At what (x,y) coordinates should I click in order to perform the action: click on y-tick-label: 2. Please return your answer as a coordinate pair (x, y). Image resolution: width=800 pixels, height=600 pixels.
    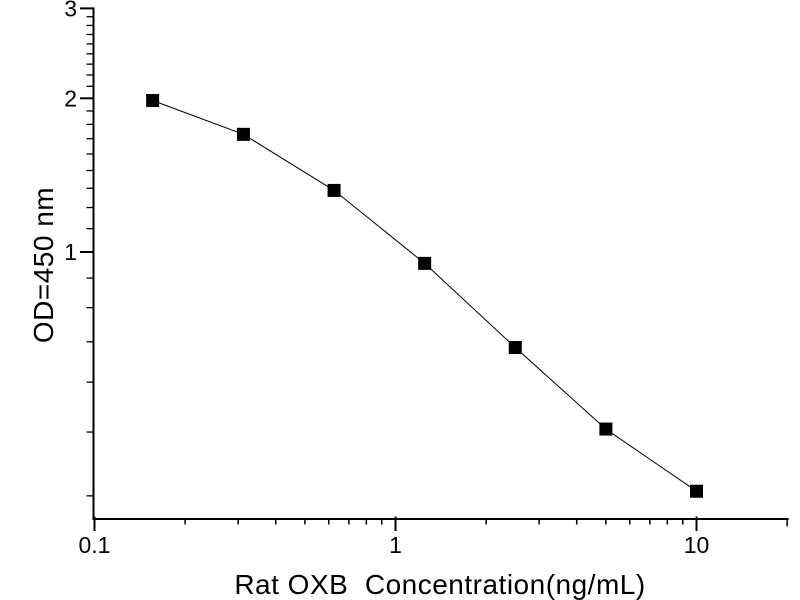
    Looking at the image, I should click on (70, 98).